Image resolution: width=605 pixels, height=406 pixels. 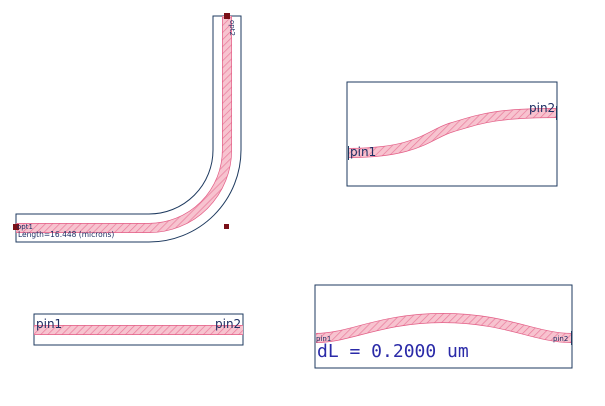 I want to click on dl-label: dL = 0.2000 um, so click(x=393, y=351).